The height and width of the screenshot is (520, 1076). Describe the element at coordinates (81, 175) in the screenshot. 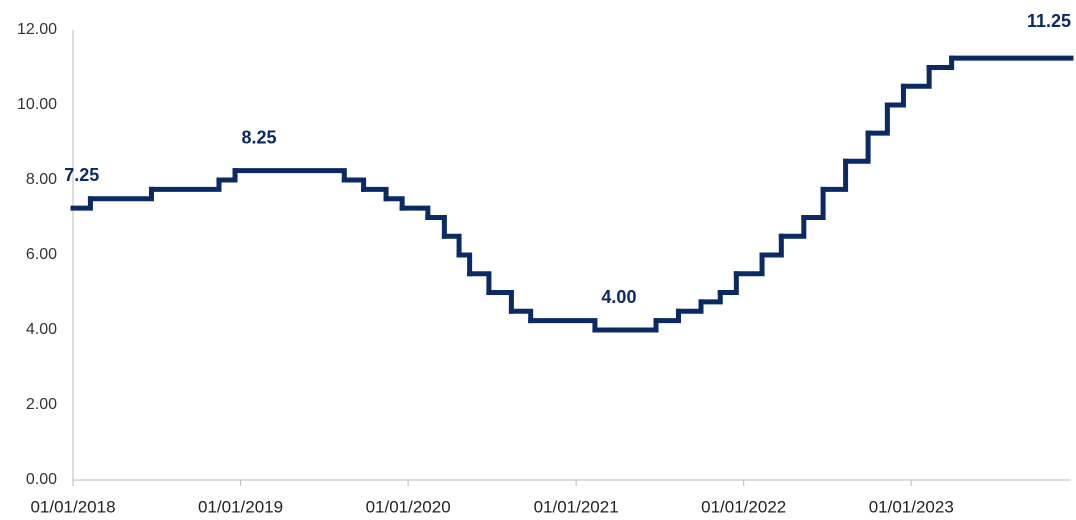

I see `data-label: 7.25` at that location.